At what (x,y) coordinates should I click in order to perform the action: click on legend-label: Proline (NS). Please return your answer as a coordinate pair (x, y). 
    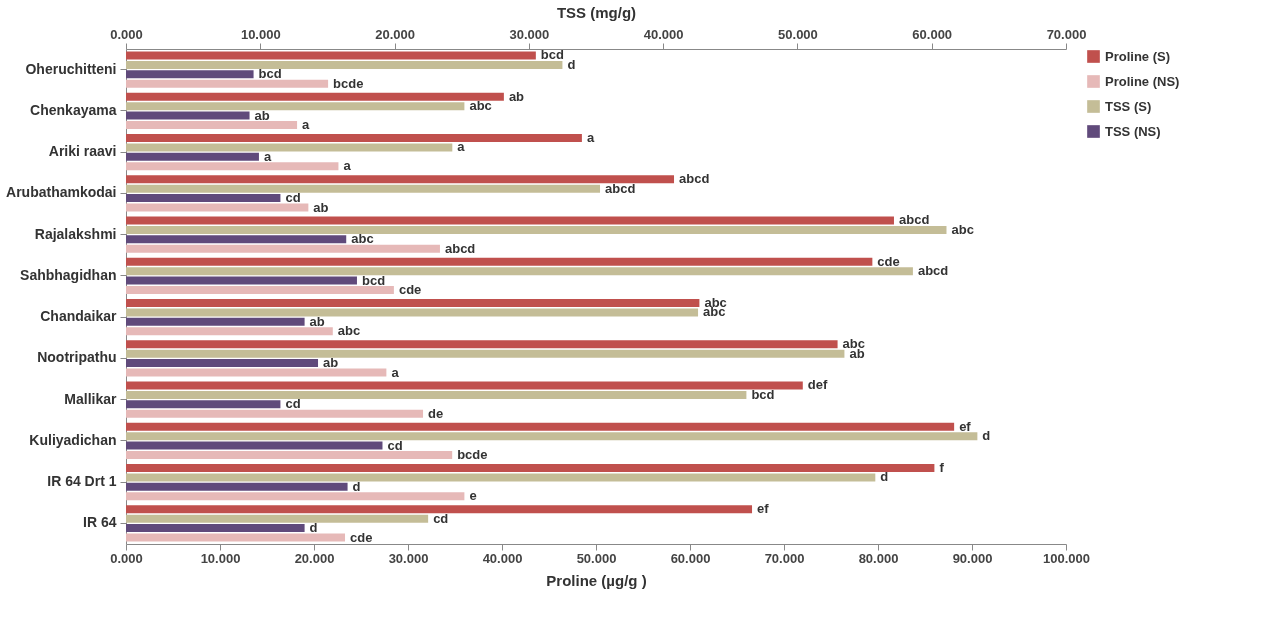
    Looking at the image, I should click on (1142, 81).